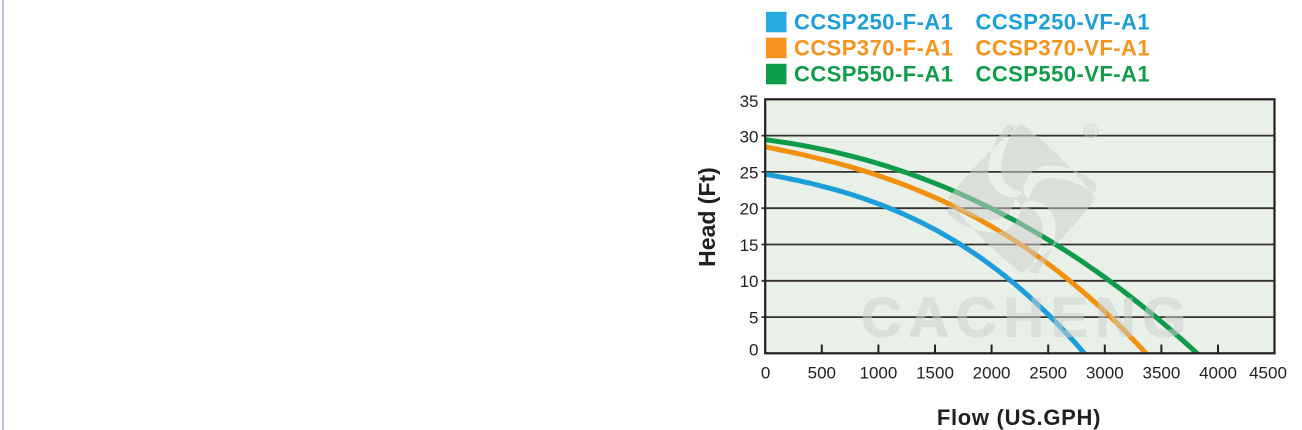 This screenshot has width=1302, height=430. What do you see at coordinates (1161, 372) in the screenshot?
I see `svg-text: 3500` at bounding box center [1161, 372].